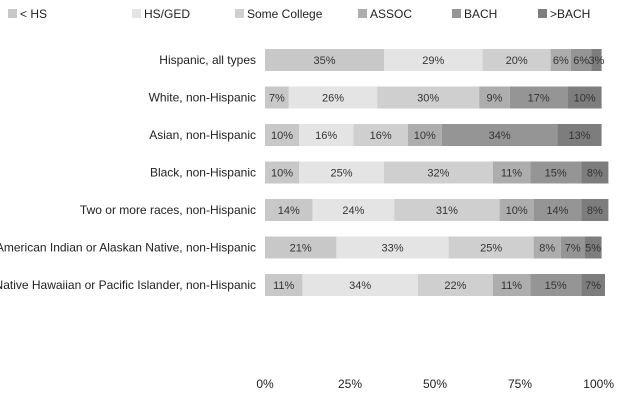 The width and height of the screenshot is (617, 393). Describe the element at coordinates (265, 384) in the screenshot. I see `x-tick-label: 0%` at that location.